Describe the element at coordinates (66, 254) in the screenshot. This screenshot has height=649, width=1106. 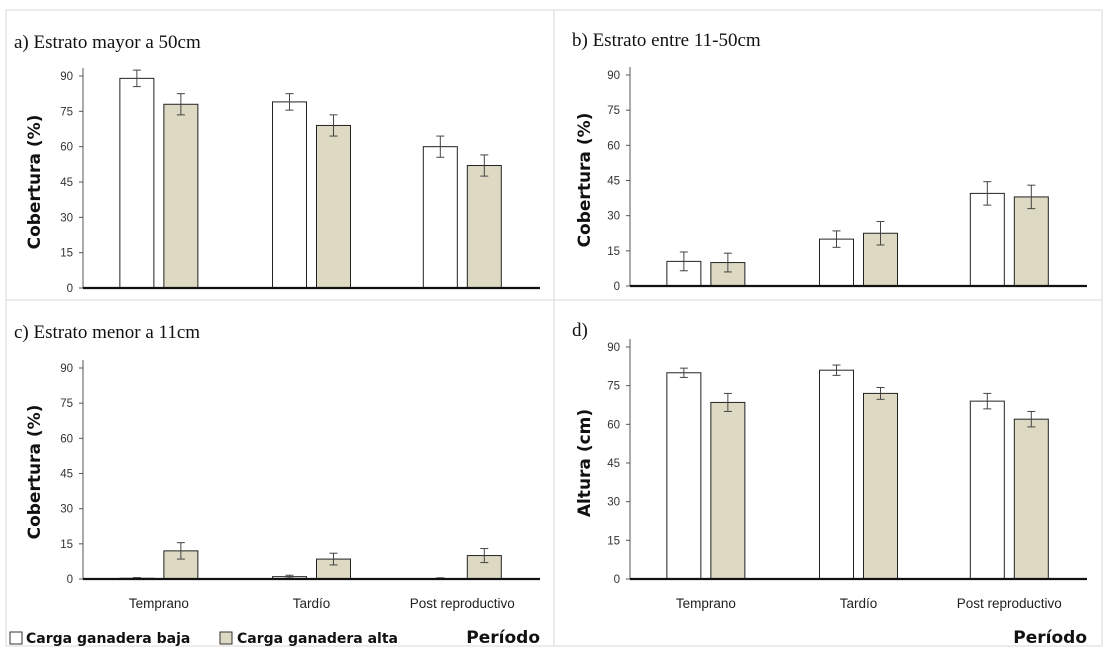
I see `y-tick-label-a: 15` at that location.